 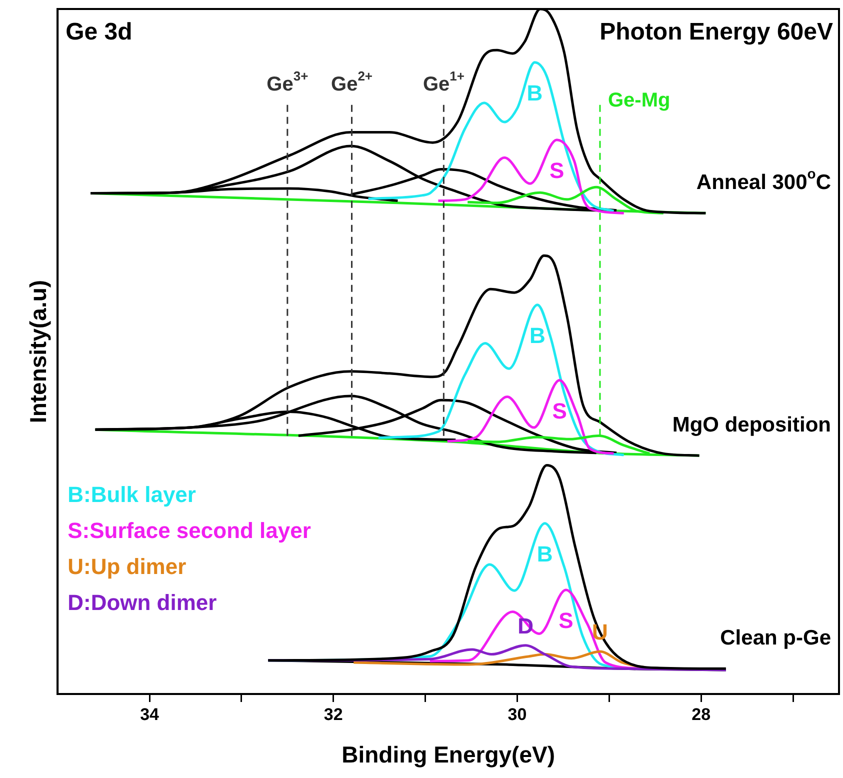 I want to click on annotation: U:Up dimer, so click(x=127, y=567).